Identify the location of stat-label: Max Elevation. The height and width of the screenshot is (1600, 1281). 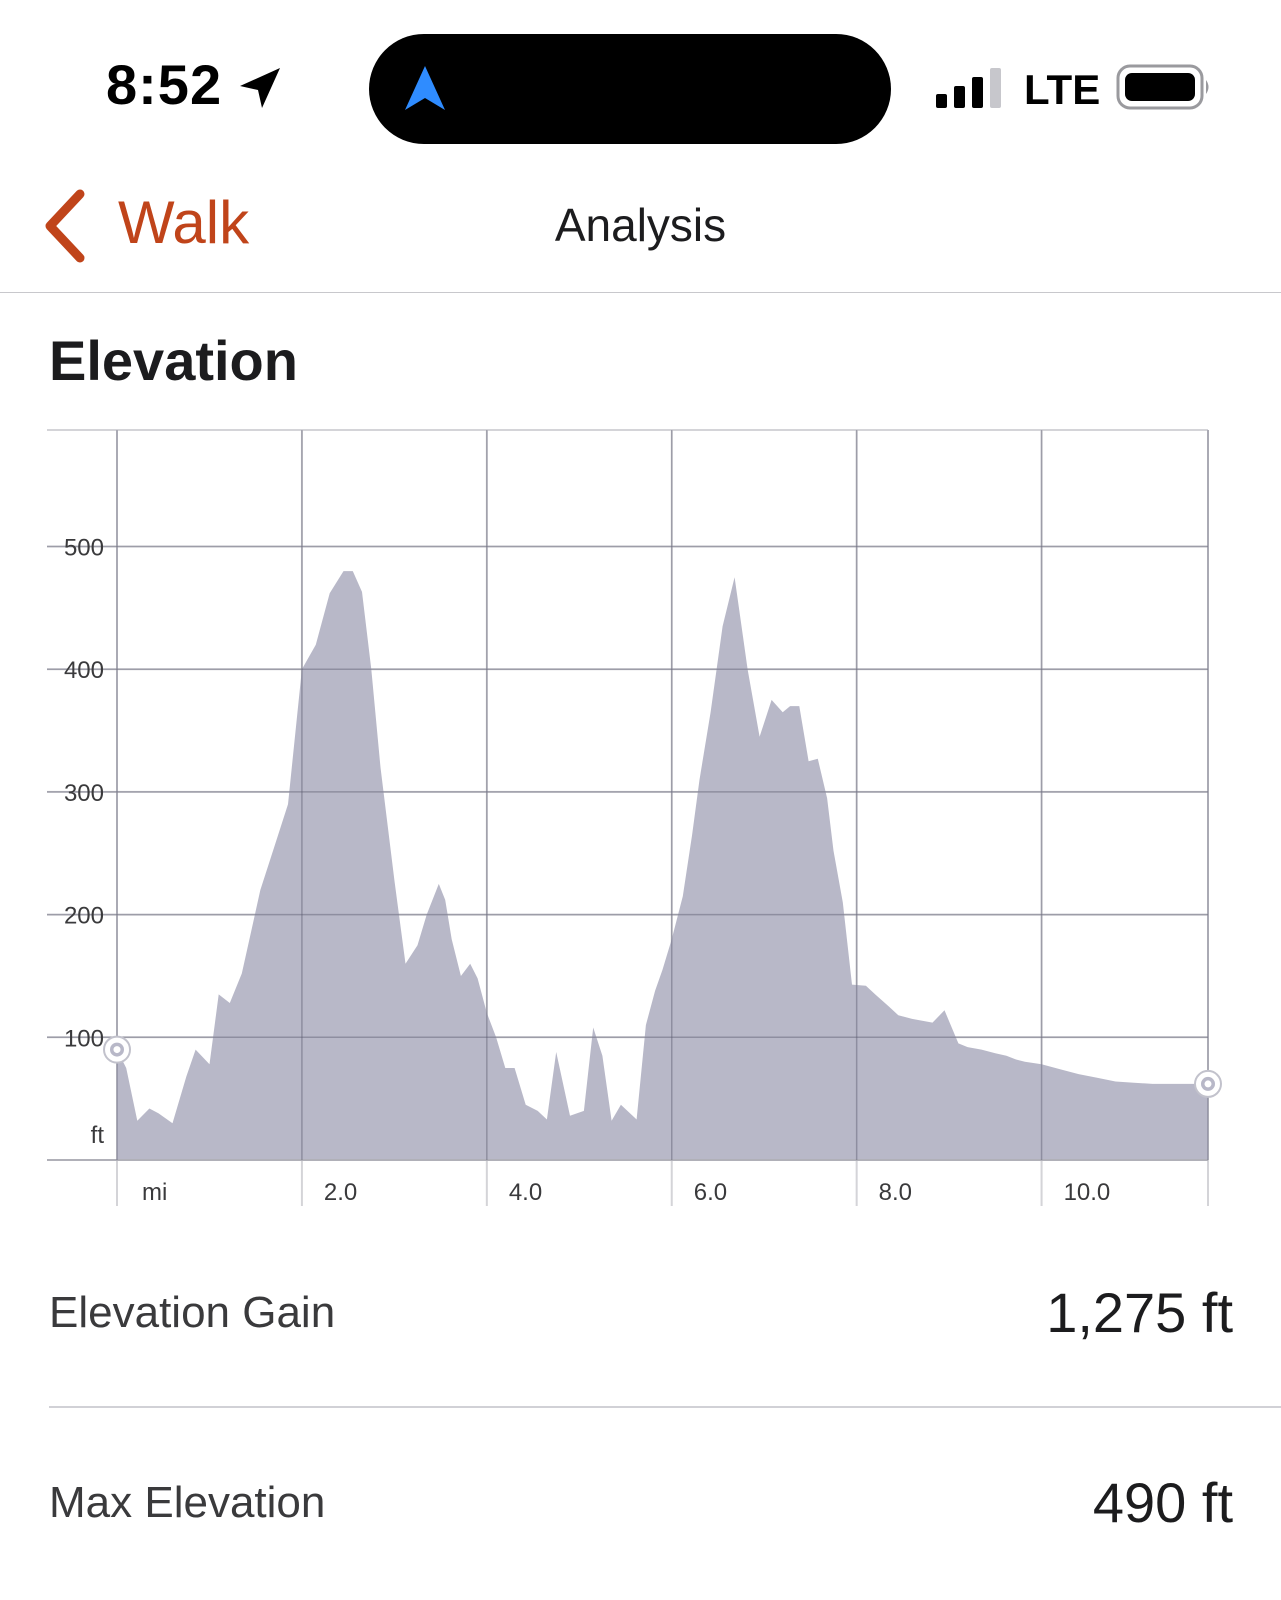
(187, 1502).